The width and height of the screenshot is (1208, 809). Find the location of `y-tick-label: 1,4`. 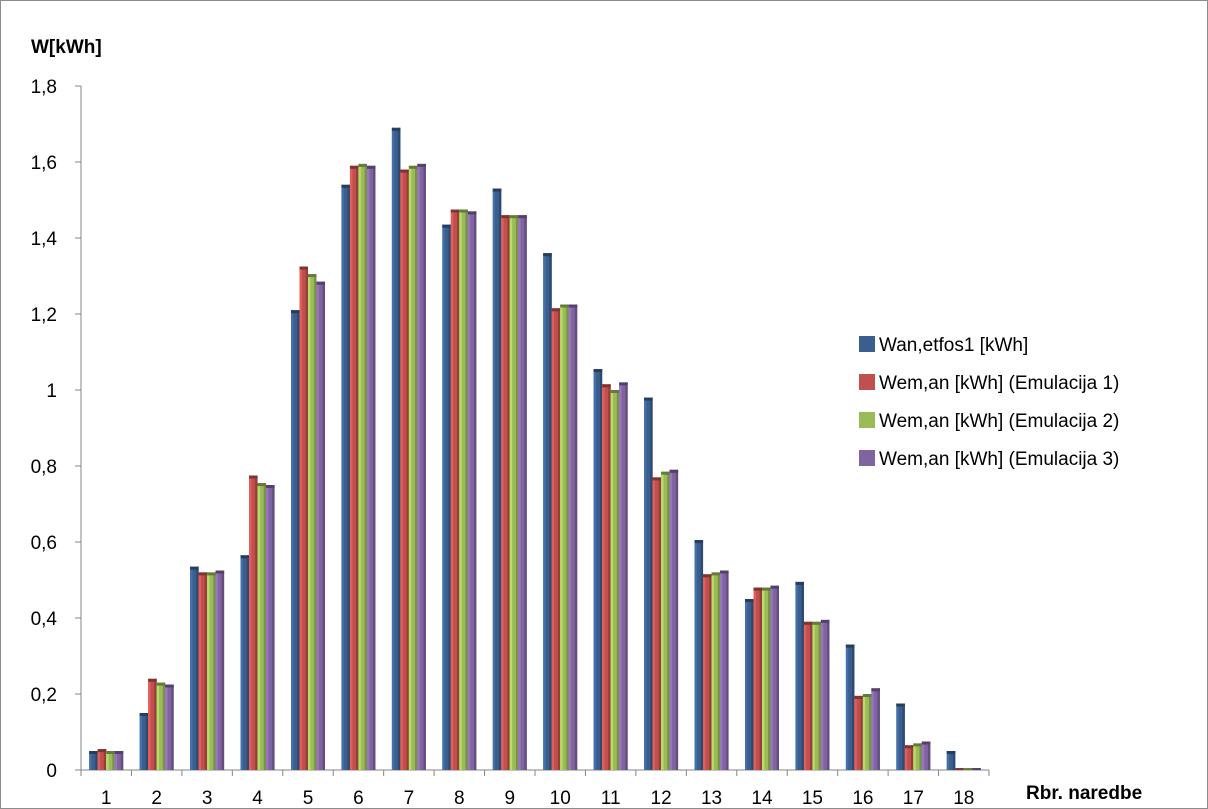

y-tick-label: 1,4 is located at coordinates (44, 239).